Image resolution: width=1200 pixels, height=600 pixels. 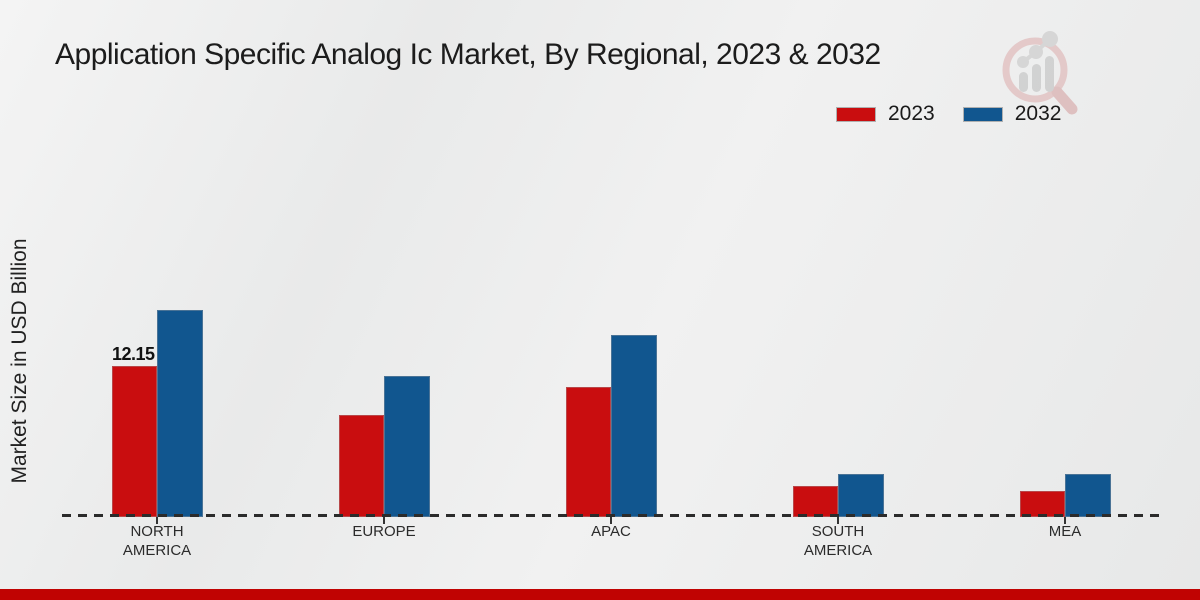 What do you see at coordinates (180, 413) in the screenshot?
I see `bar-2032-north-america` at bounding box center [180, 413].